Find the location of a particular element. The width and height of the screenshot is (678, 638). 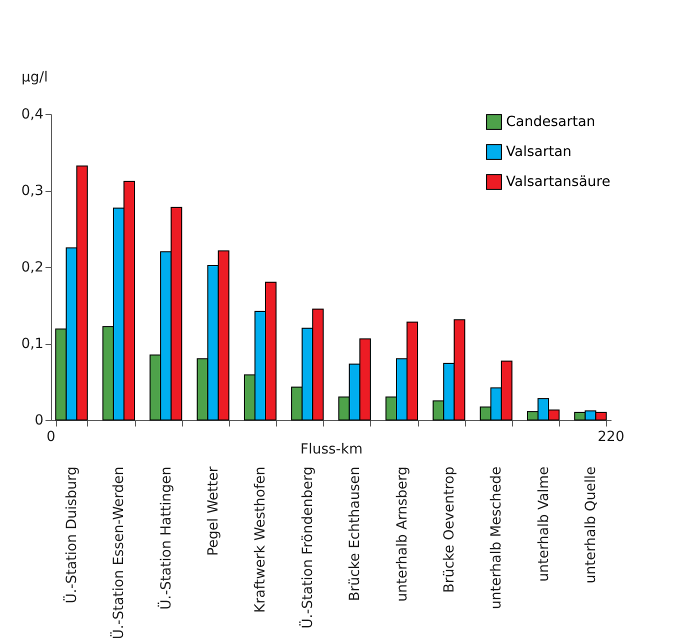

y-tick-label: 0,3 is located at coordinates (32, 191).